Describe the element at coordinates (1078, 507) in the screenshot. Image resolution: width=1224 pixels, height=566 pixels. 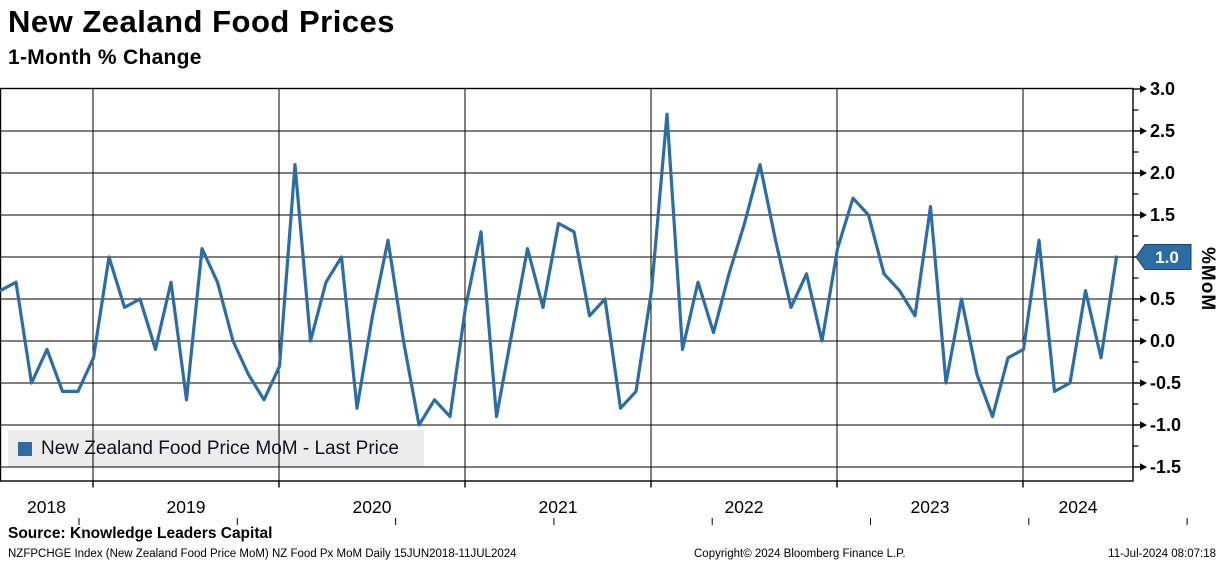
I see `year-label: 2024` at that location.